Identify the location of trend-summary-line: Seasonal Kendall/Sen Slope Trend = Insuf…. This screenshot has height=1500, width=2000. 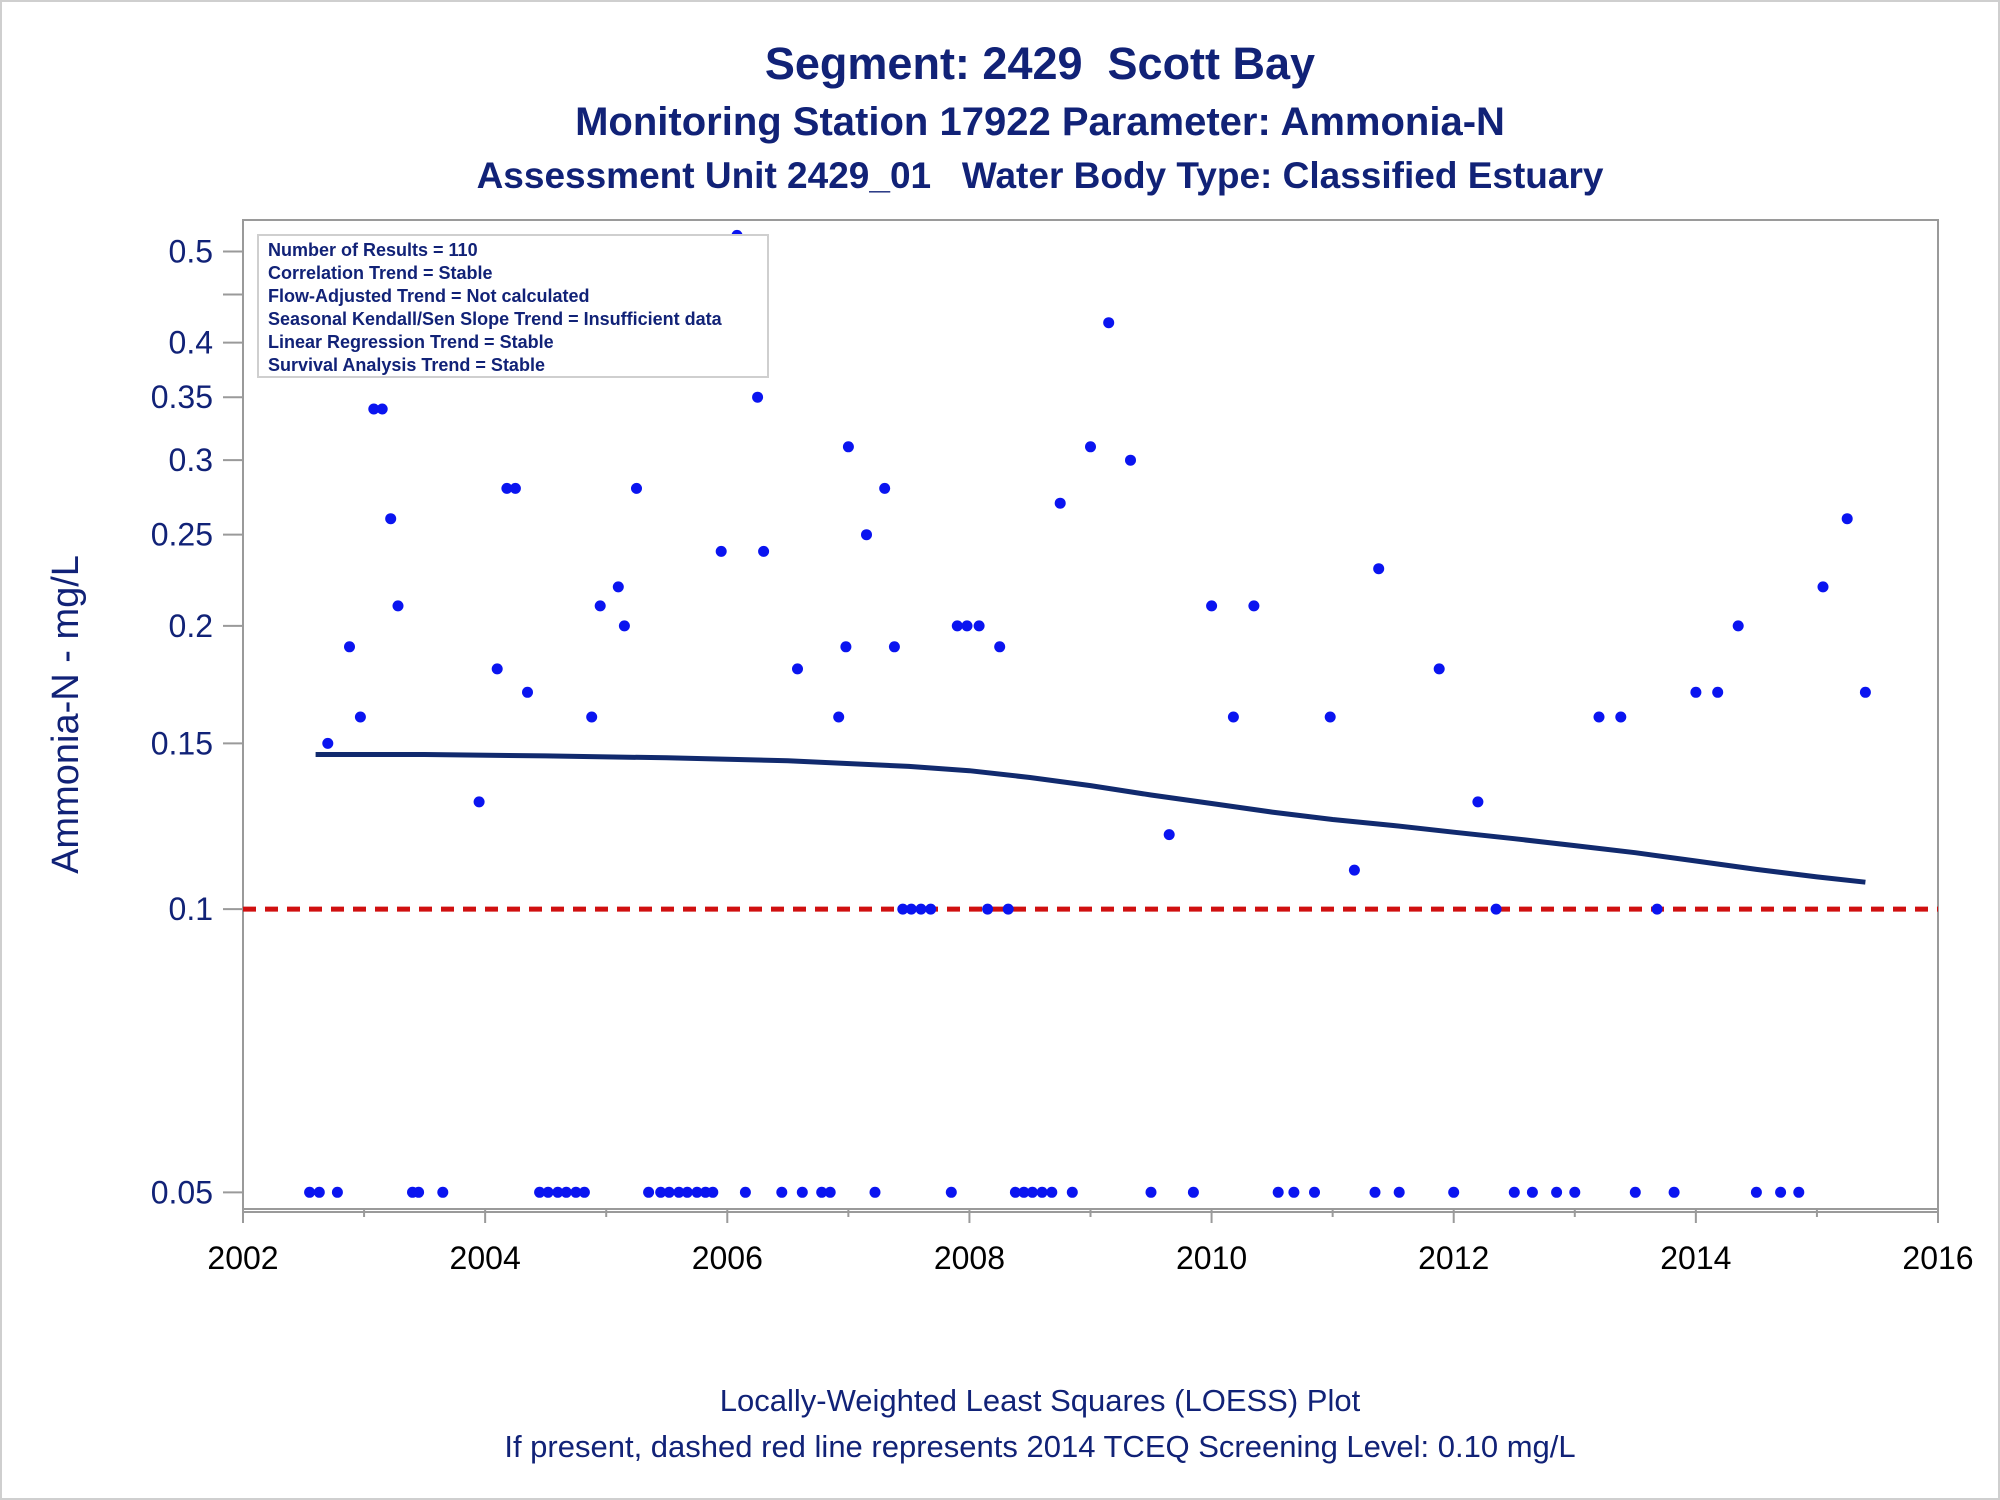
(495, 319).